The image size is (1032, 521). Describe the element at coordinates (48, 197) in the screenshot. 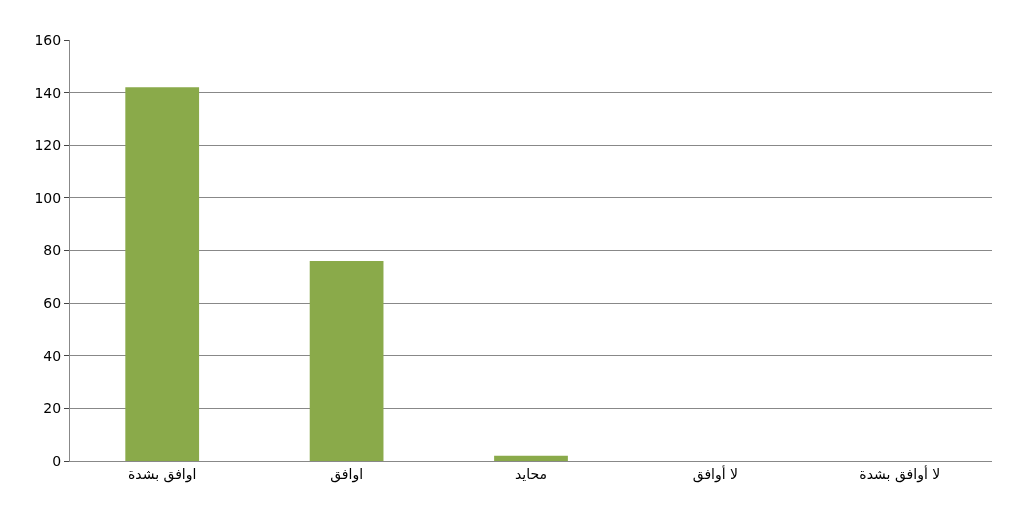

I see `y-tick-label: 100` at that location.